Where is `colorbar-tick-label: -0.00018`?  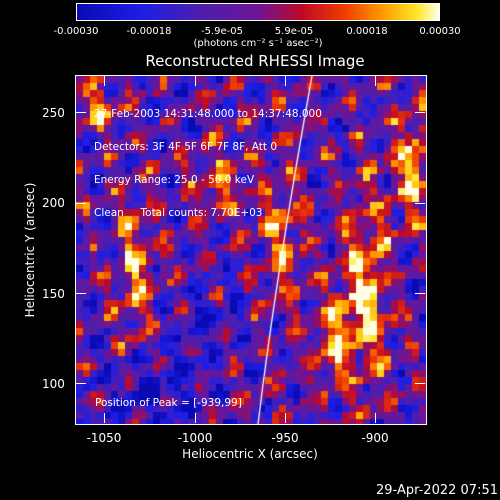
colorbar-tick-label: -0.00018 is located at coordinates (149, 31).